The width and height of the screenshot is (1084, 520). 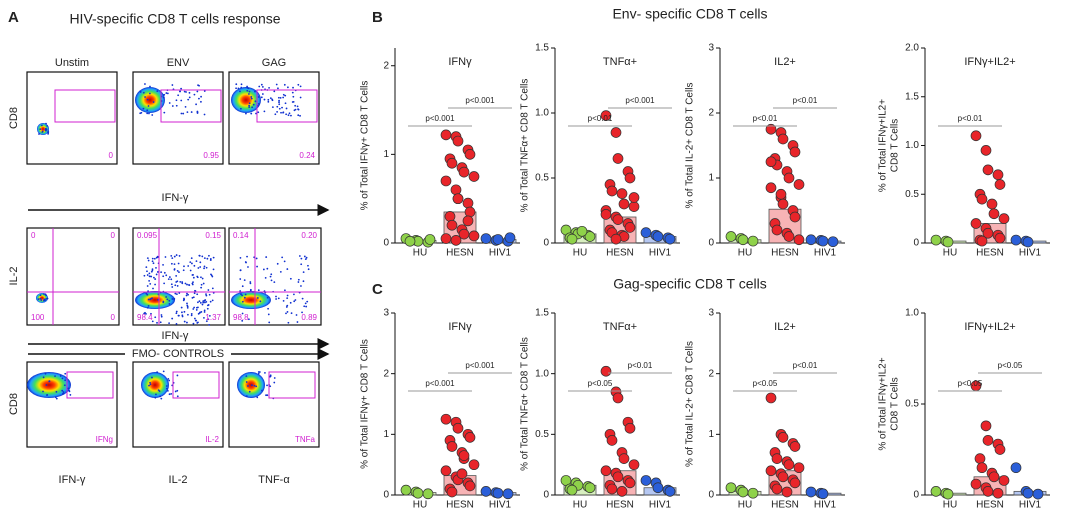 What do you see at coordinates (150, 100) in the screenshot?
I see `cell-cloud` at bounding box center [150, 100].